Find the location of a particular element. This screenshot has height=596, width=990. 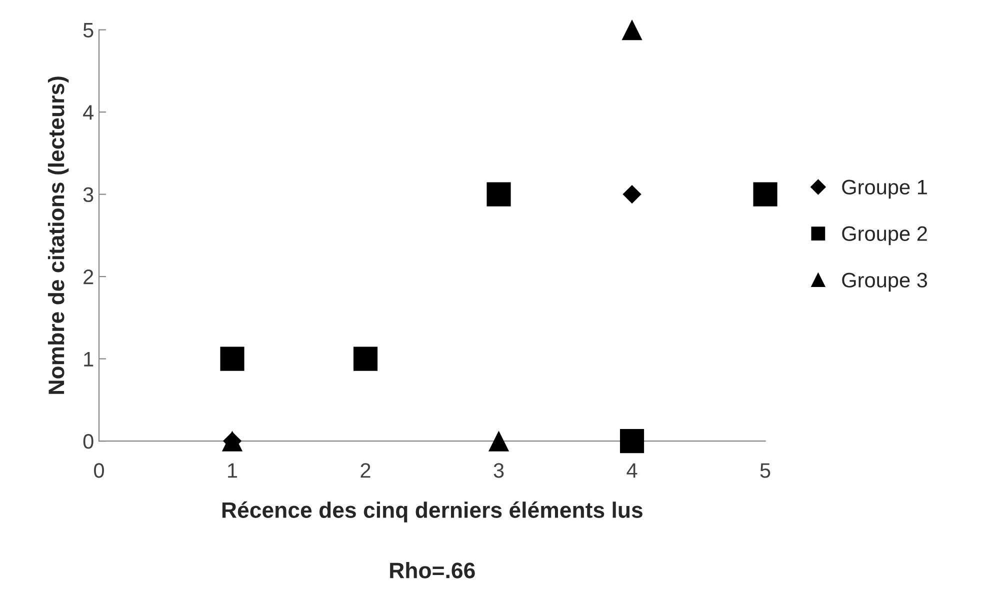

y-tick-label: 5 is located at coordinates (88, 30).